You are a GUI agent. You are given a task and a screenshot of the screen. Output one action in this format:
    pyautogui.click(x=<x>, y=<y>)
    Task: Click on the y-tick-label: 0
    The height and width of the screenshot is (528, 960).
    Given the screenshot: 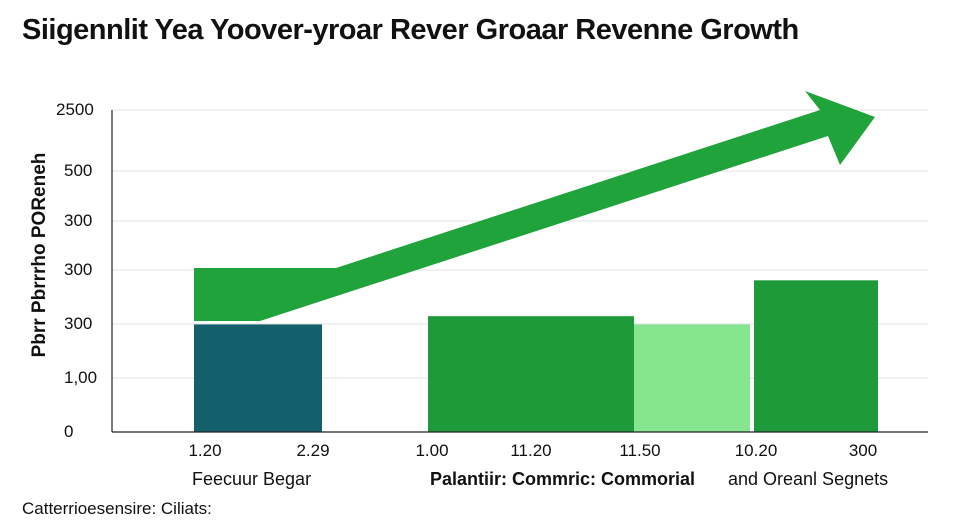 What is the action you would take?
    pyautogui.click(x=69, y=431)
    